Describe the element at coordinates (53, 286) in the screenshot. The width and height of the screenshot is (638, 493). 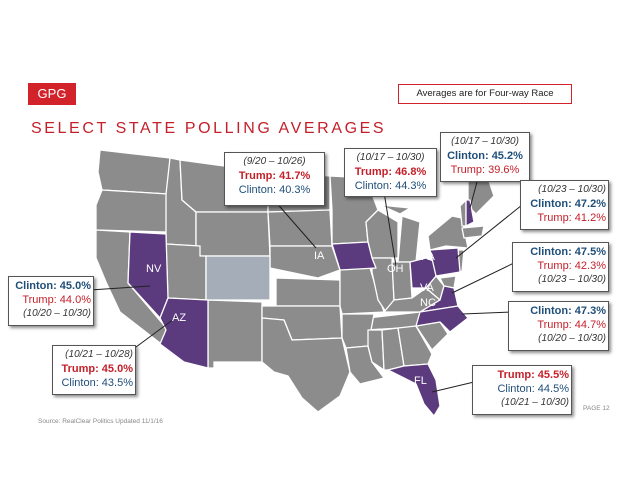
I see `poll-clinton: Clinton: 45.0%` at that location.